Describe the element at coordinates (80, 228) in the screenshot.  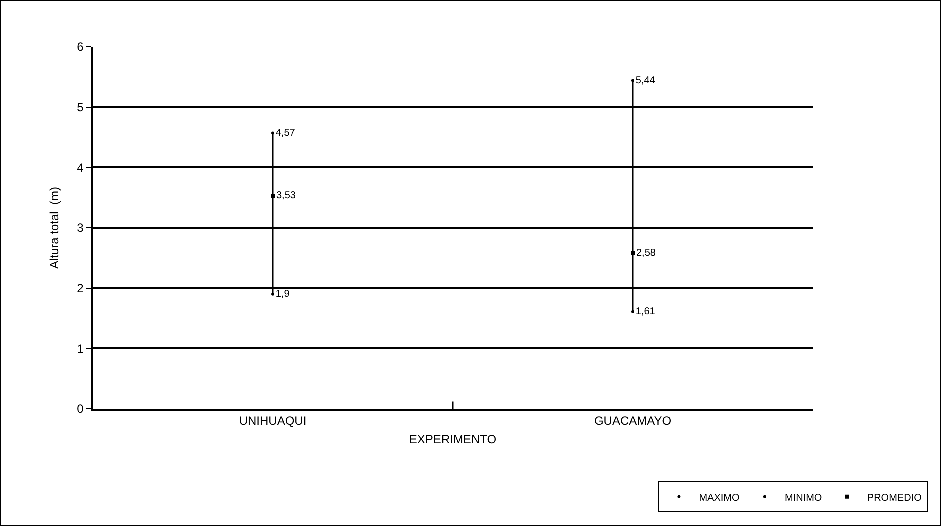
I see `y-tick-label: 3` at that location.